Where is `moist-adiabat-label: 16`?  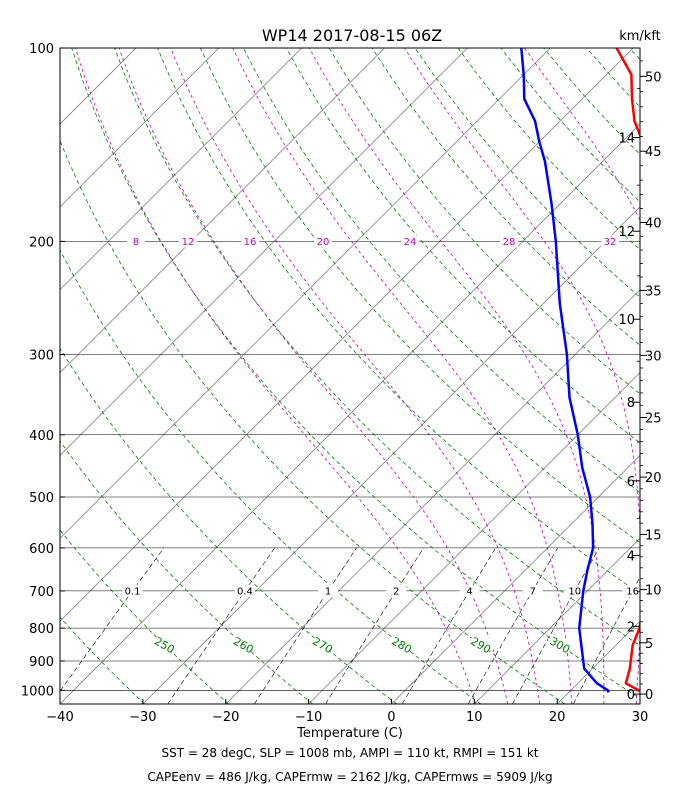
moist-adiabat-label: 16 is located at coordinates (250, 242).